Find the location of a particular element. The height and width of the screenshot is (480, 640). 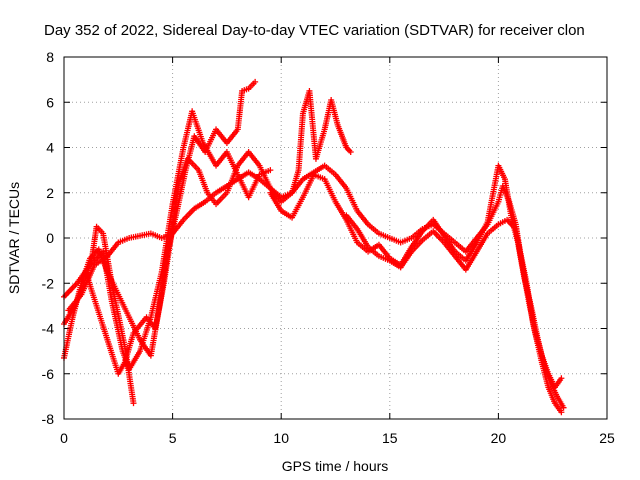

y-axis-label: SDTVAR / TECUs is located at coordinates (14, 238).